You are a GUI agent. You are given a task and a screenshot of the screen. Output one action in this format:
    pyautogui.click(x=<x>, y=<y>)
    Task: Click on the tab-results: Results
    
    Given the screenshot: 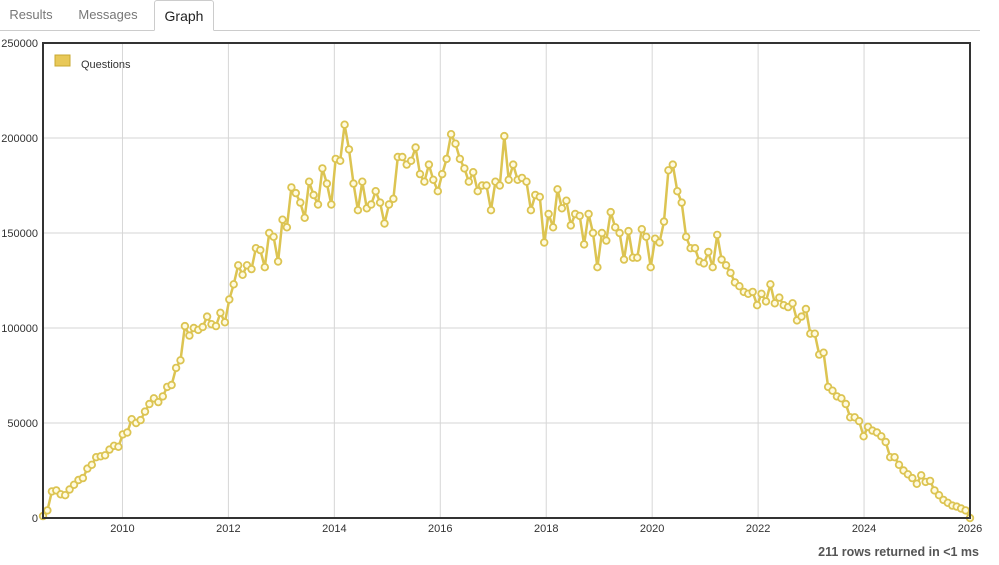 What is the action you would take?
    pyautogui.click(x=31, y=14)
    